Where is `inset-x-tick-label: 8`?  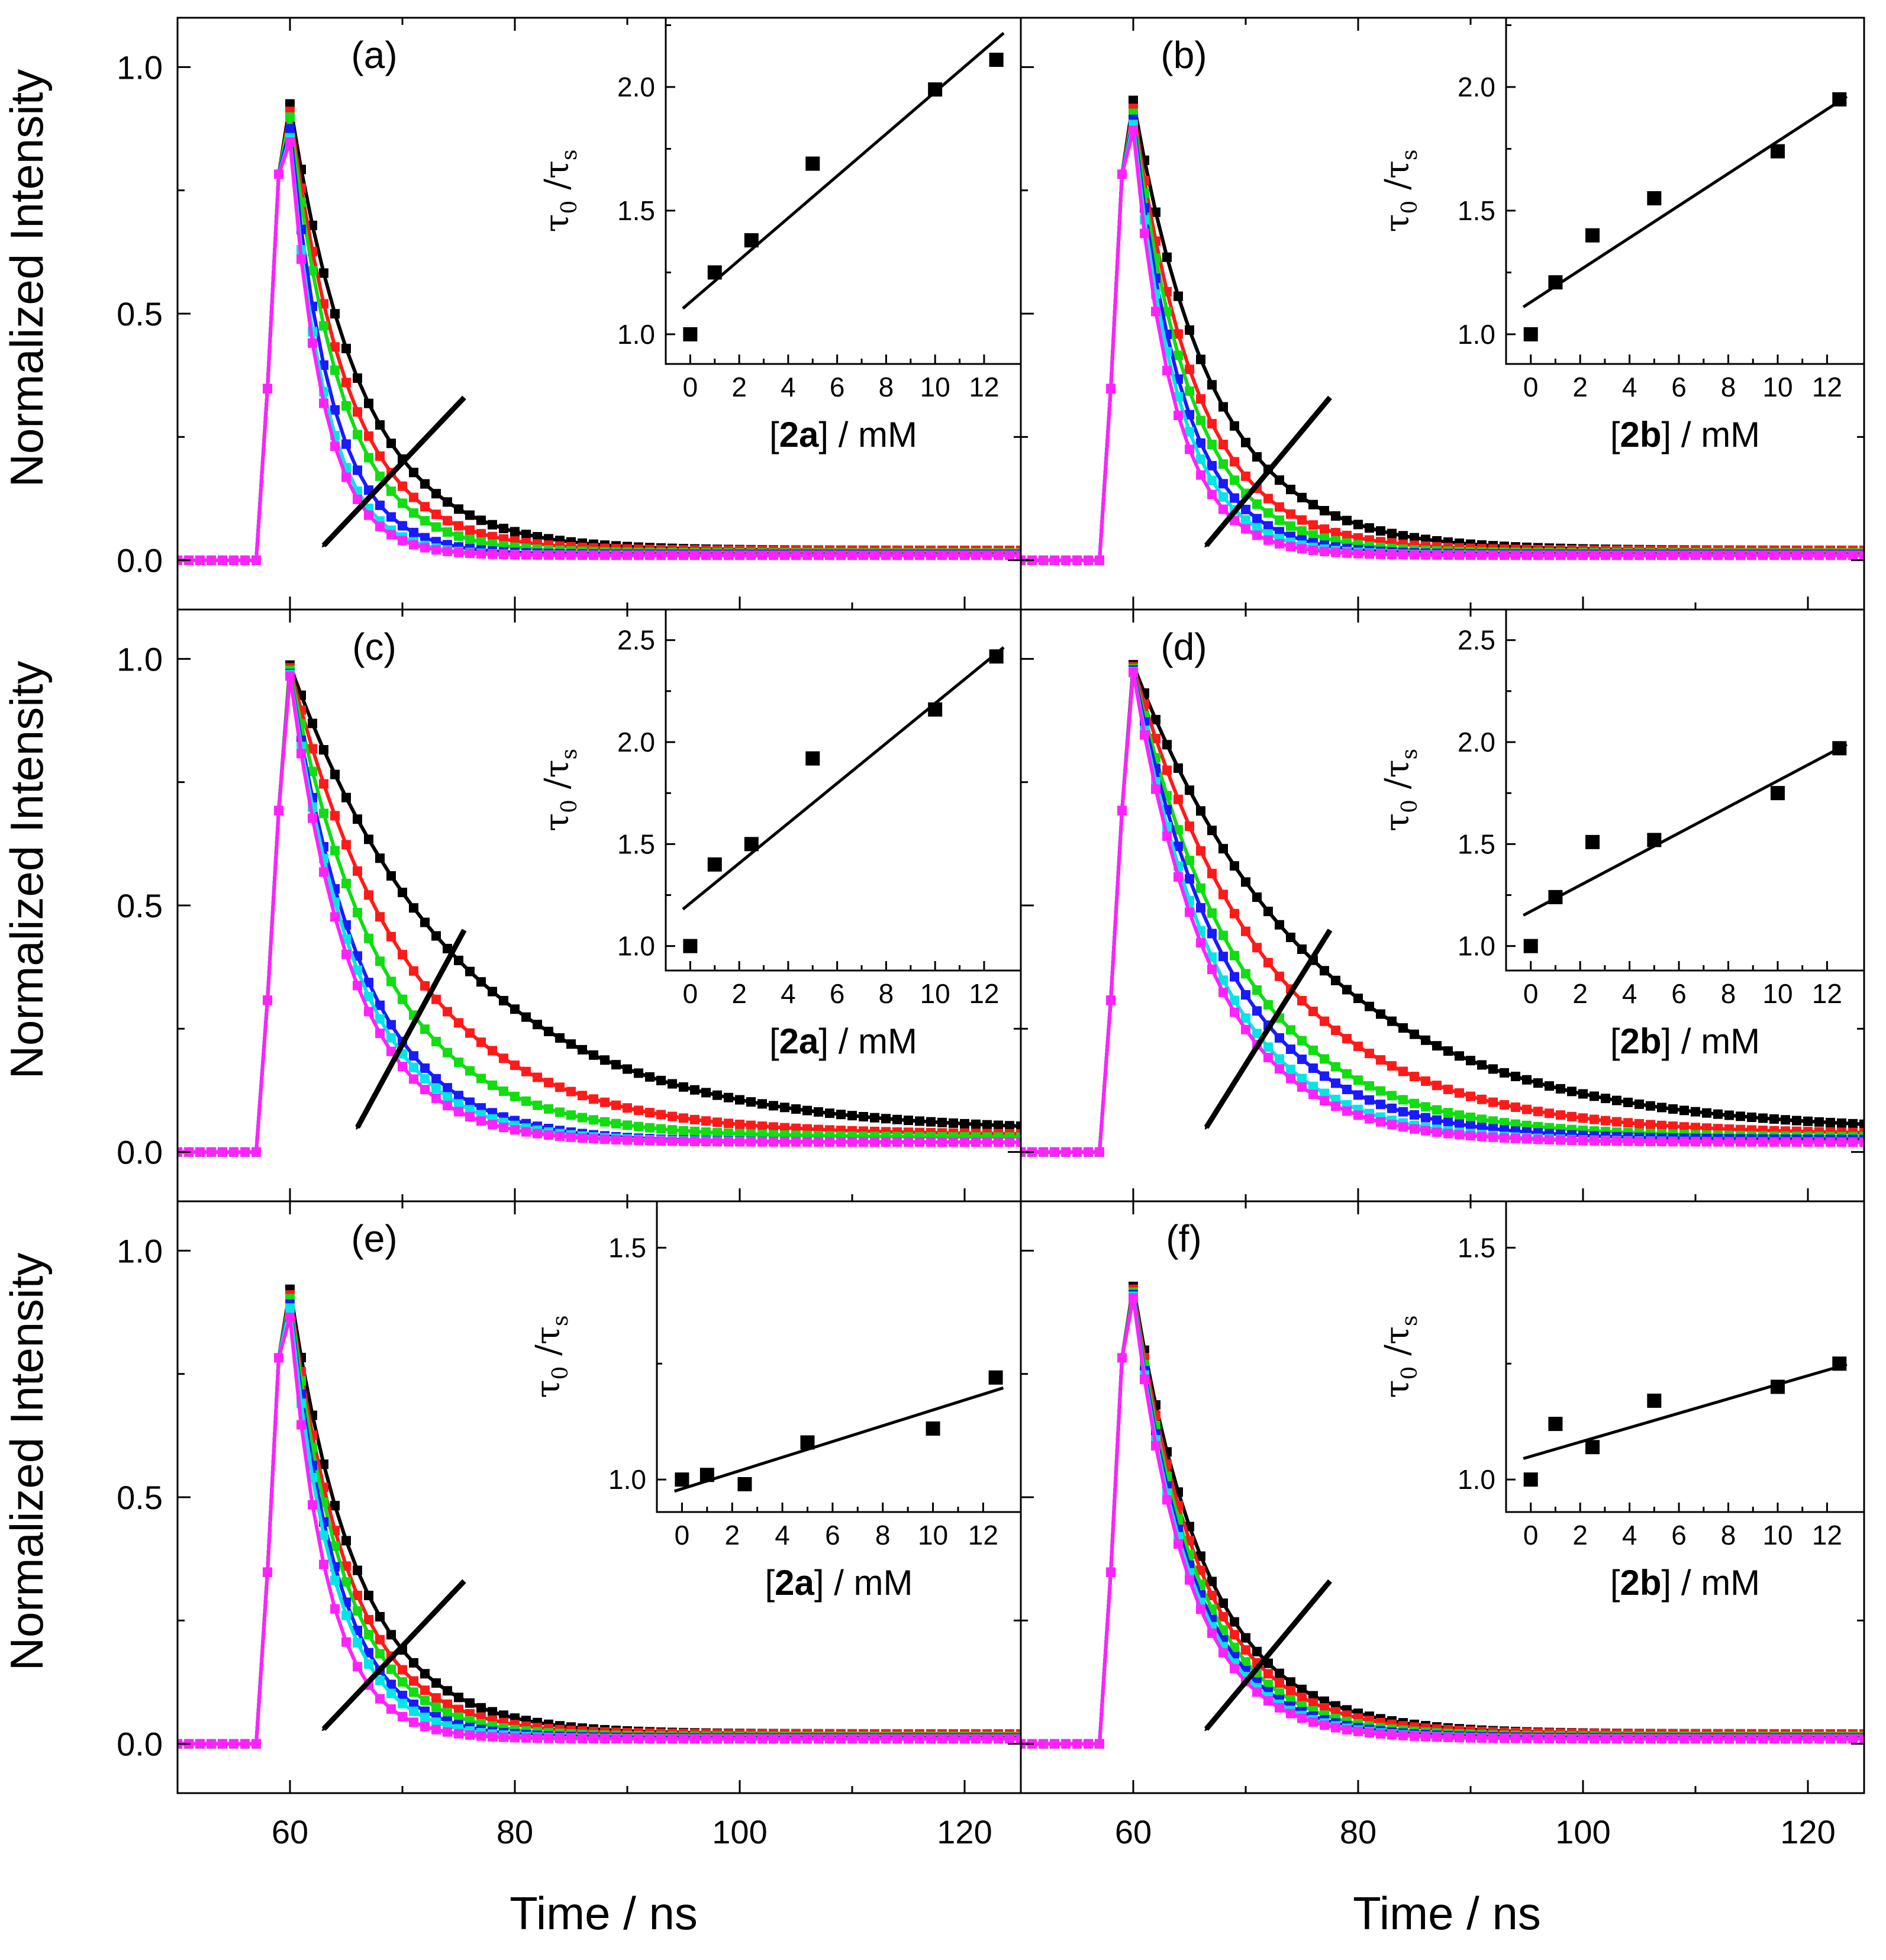 inset-x-tick-label: 8 is located at coordinates (887, 993).